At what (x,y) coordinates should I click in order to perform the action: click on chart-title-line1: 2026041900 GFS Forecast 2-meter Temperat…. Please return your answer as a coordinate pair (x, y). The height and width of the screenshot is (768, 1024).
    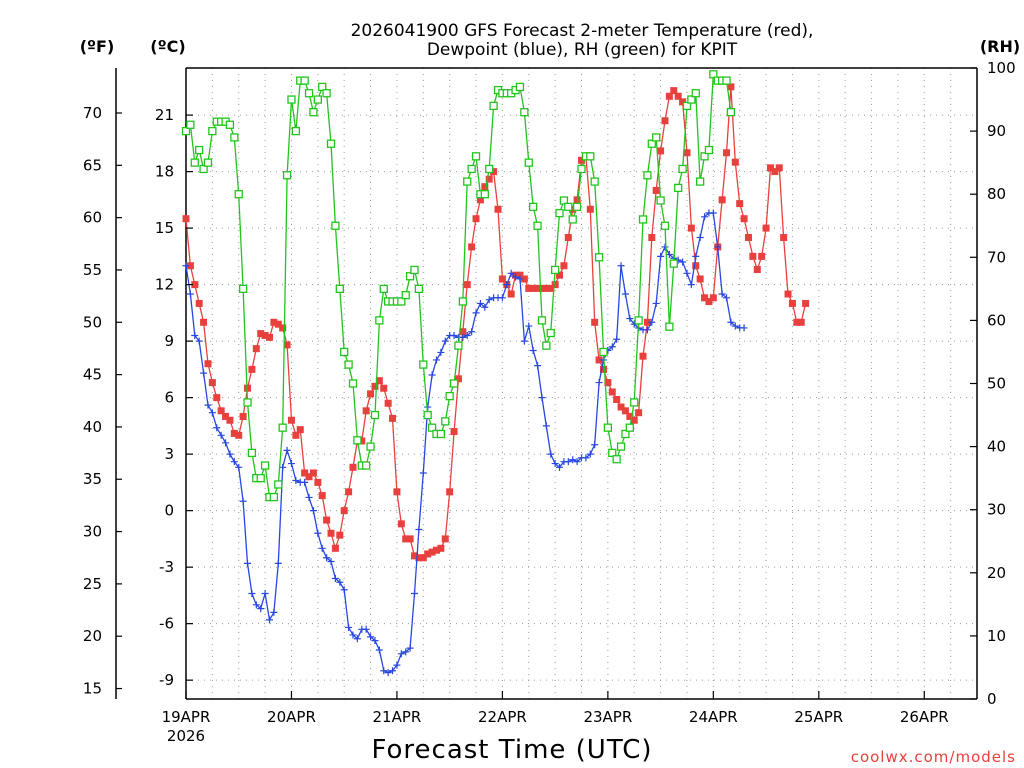
    Looking at the image, I should click on (582, 31).